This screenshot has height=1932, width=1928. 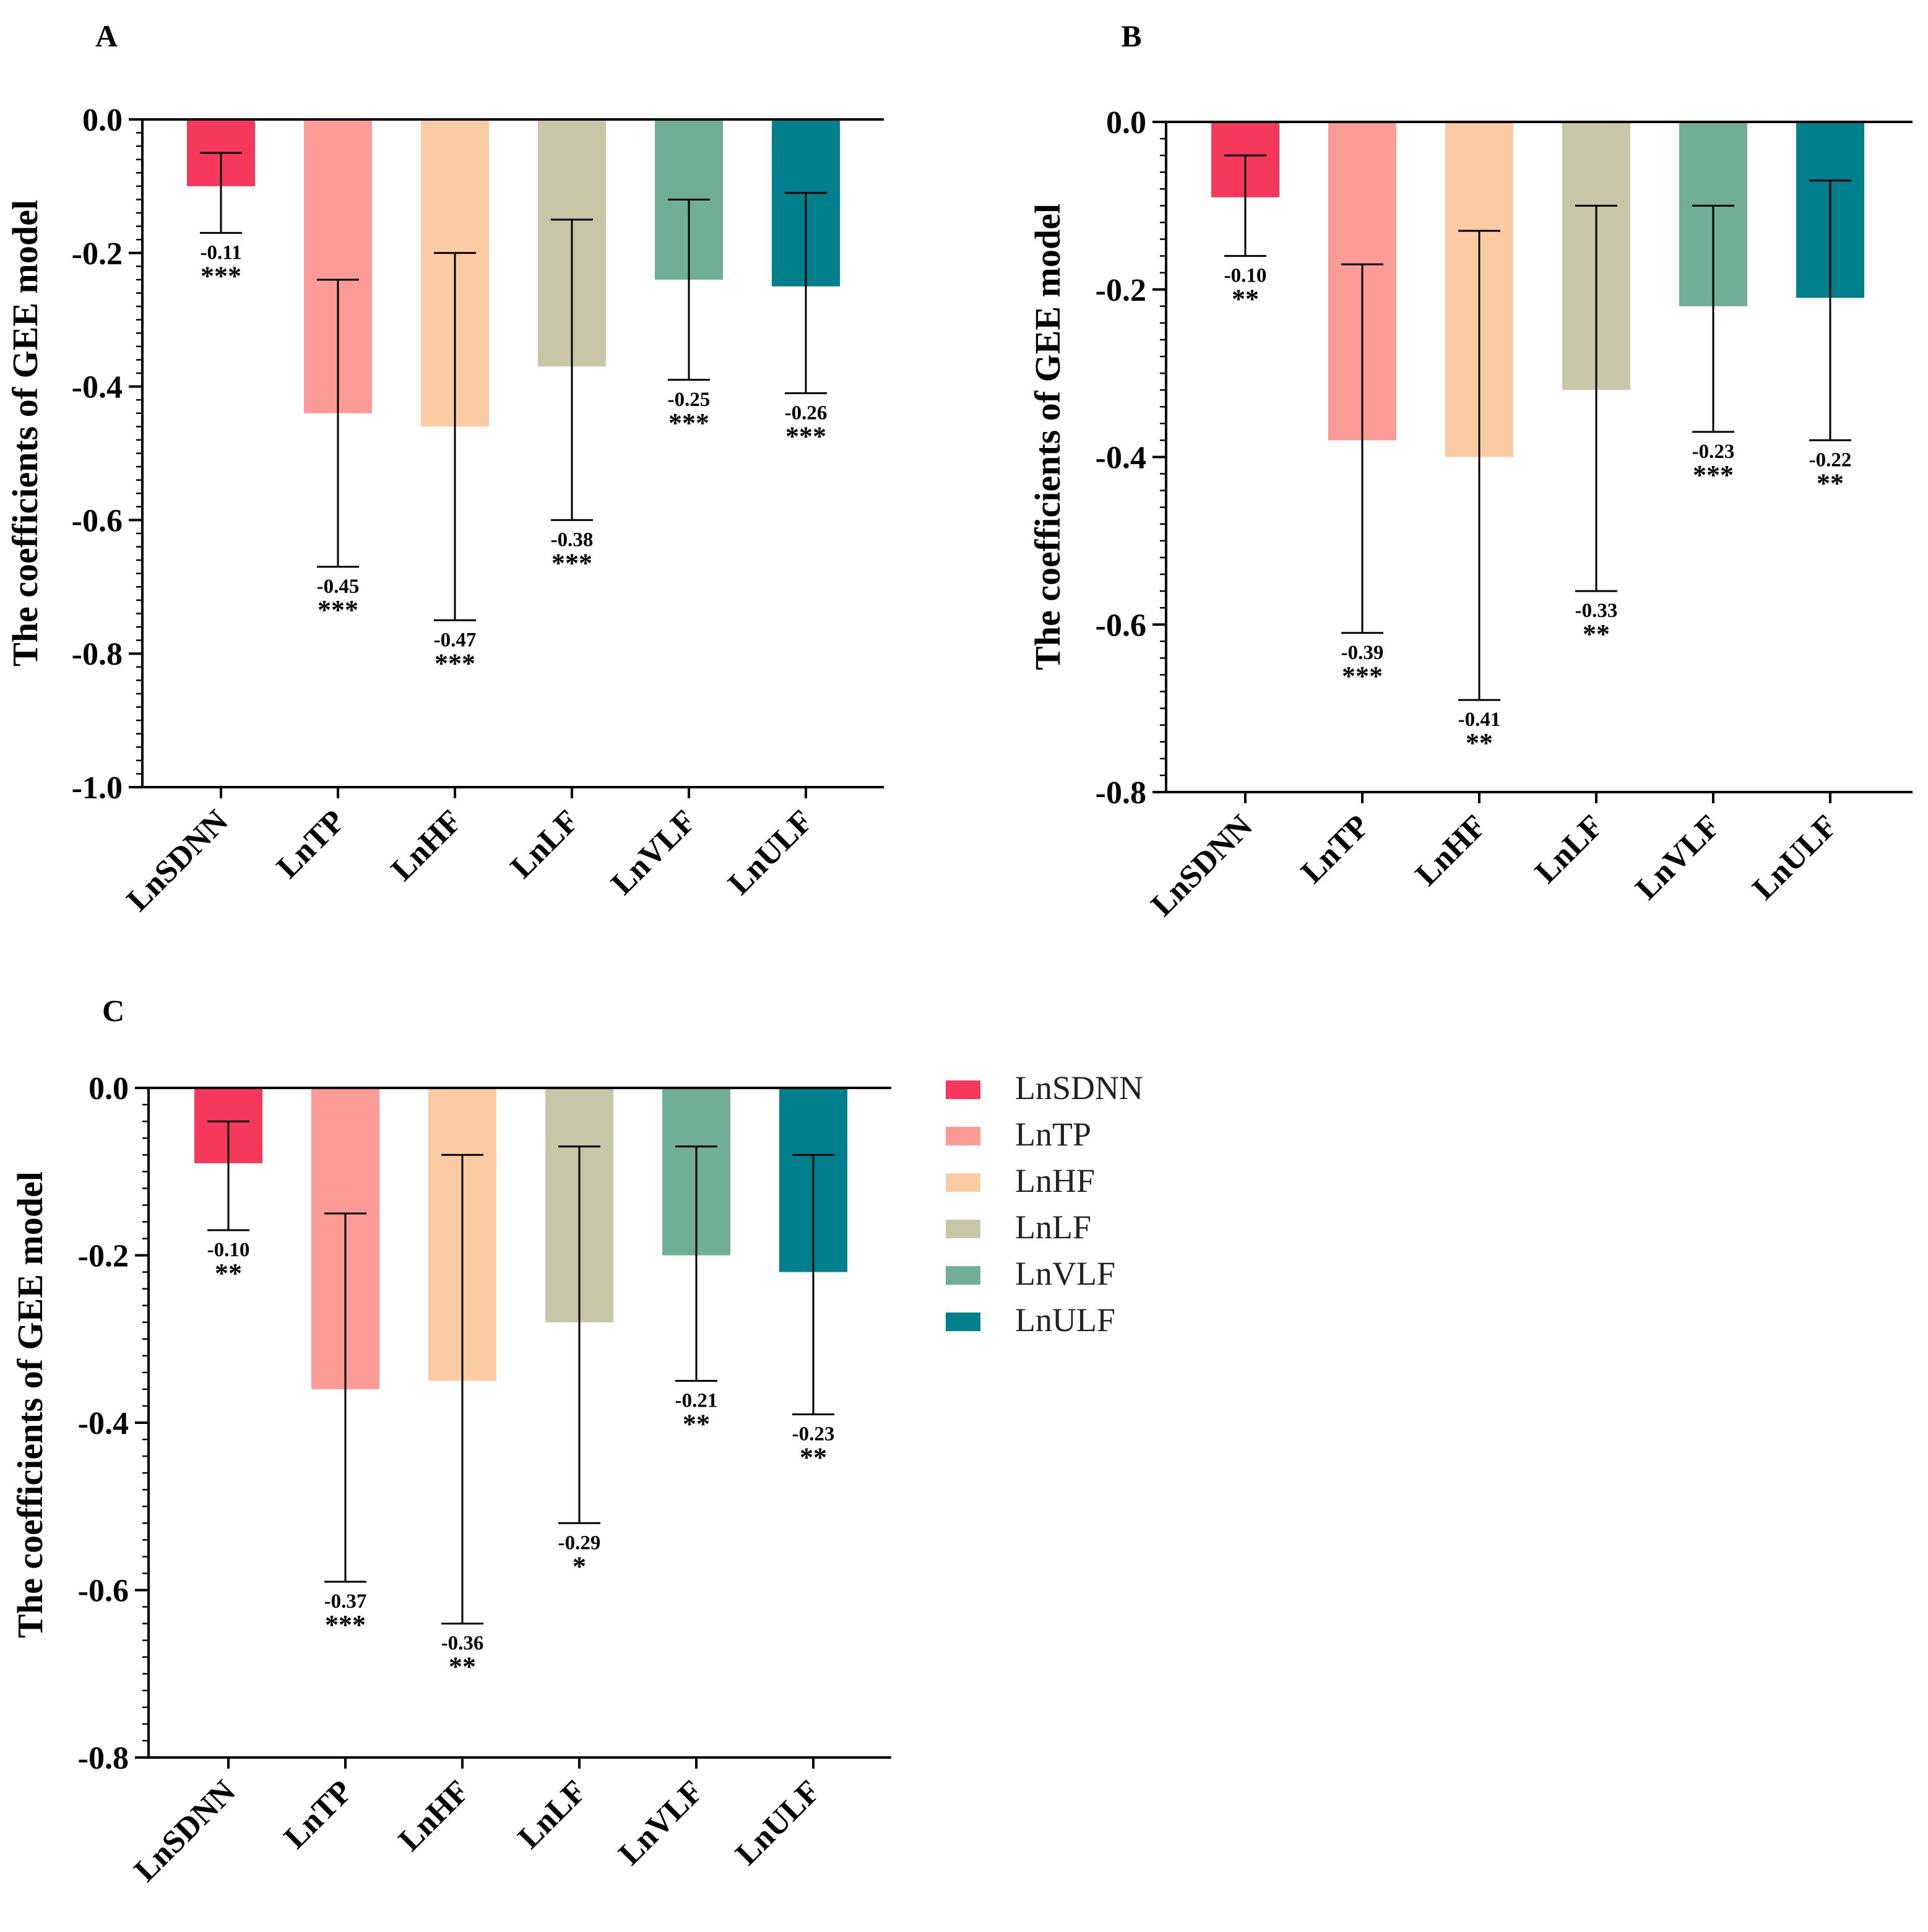 I want to click on value-label: -0.21, so click(x=696, y=1400).